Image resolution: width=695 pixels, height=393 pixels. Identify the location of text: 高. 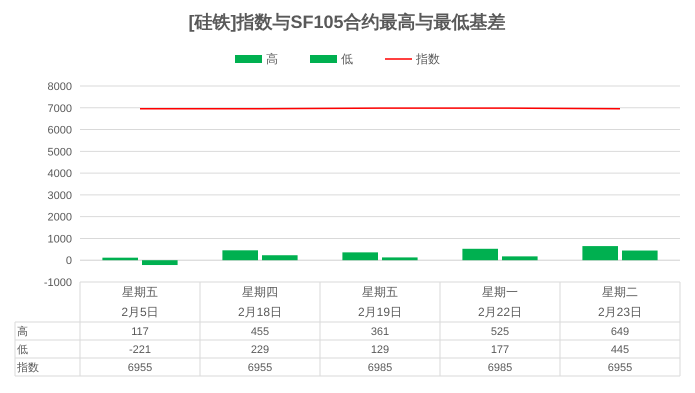
(22, 332).